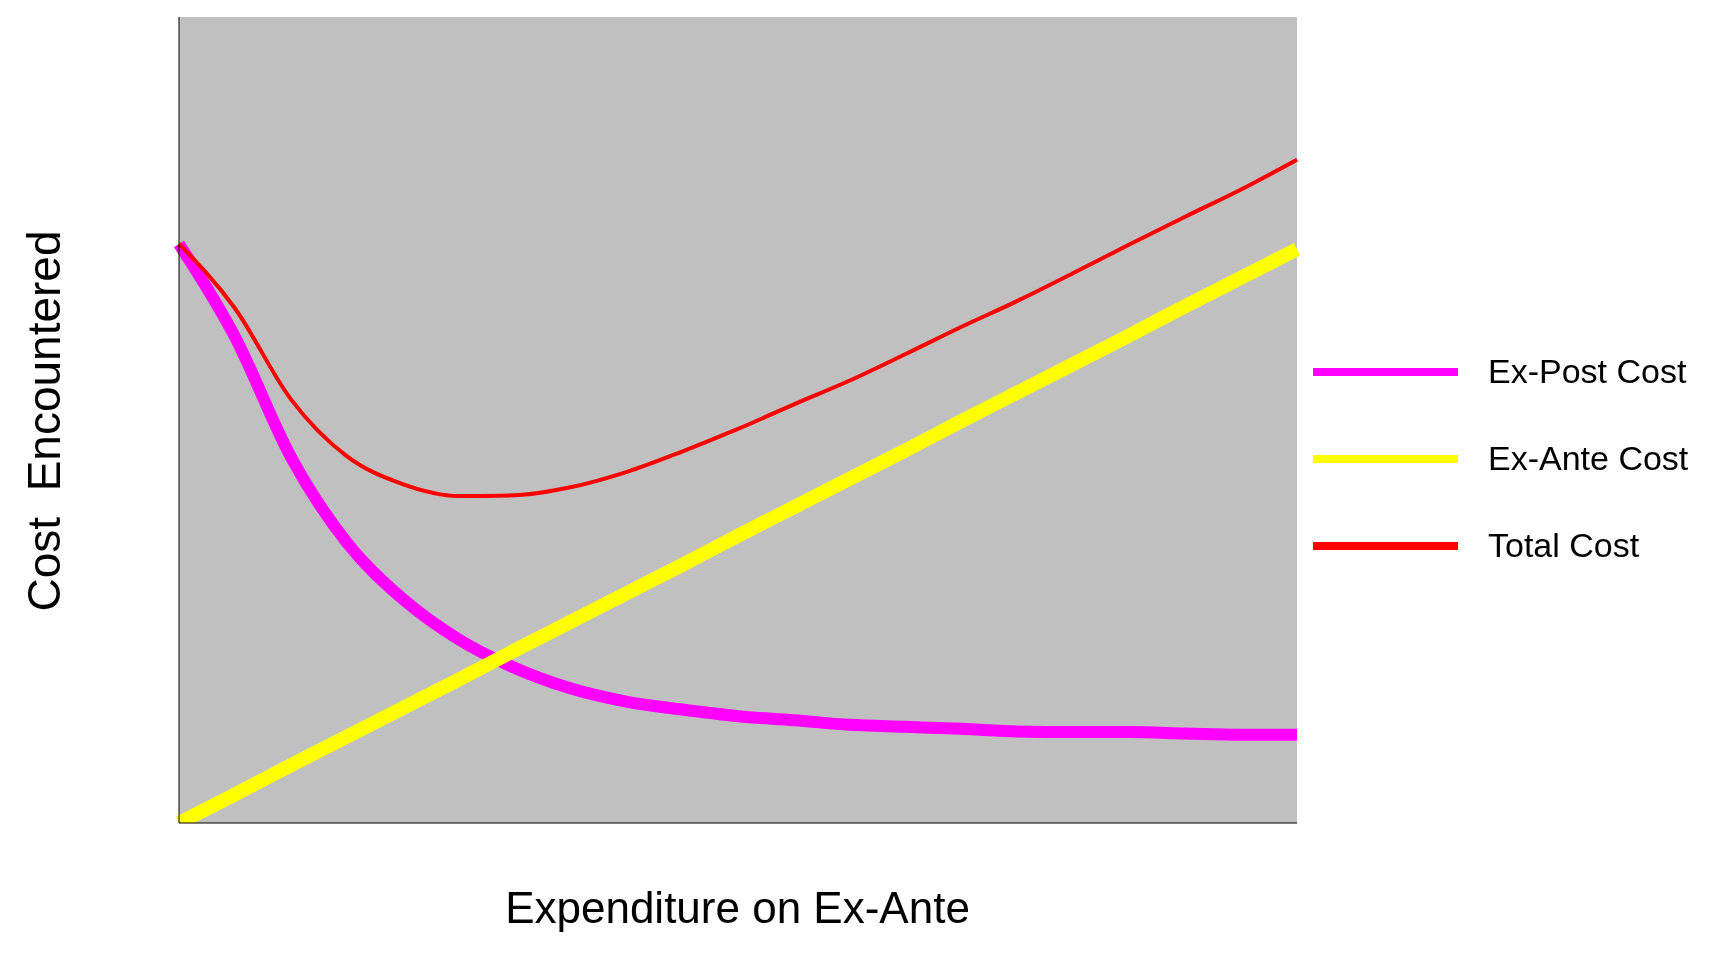 The image size is (1717, 954). I want to click on legend-label: Ex-Post Cost, so click(1587, 371).